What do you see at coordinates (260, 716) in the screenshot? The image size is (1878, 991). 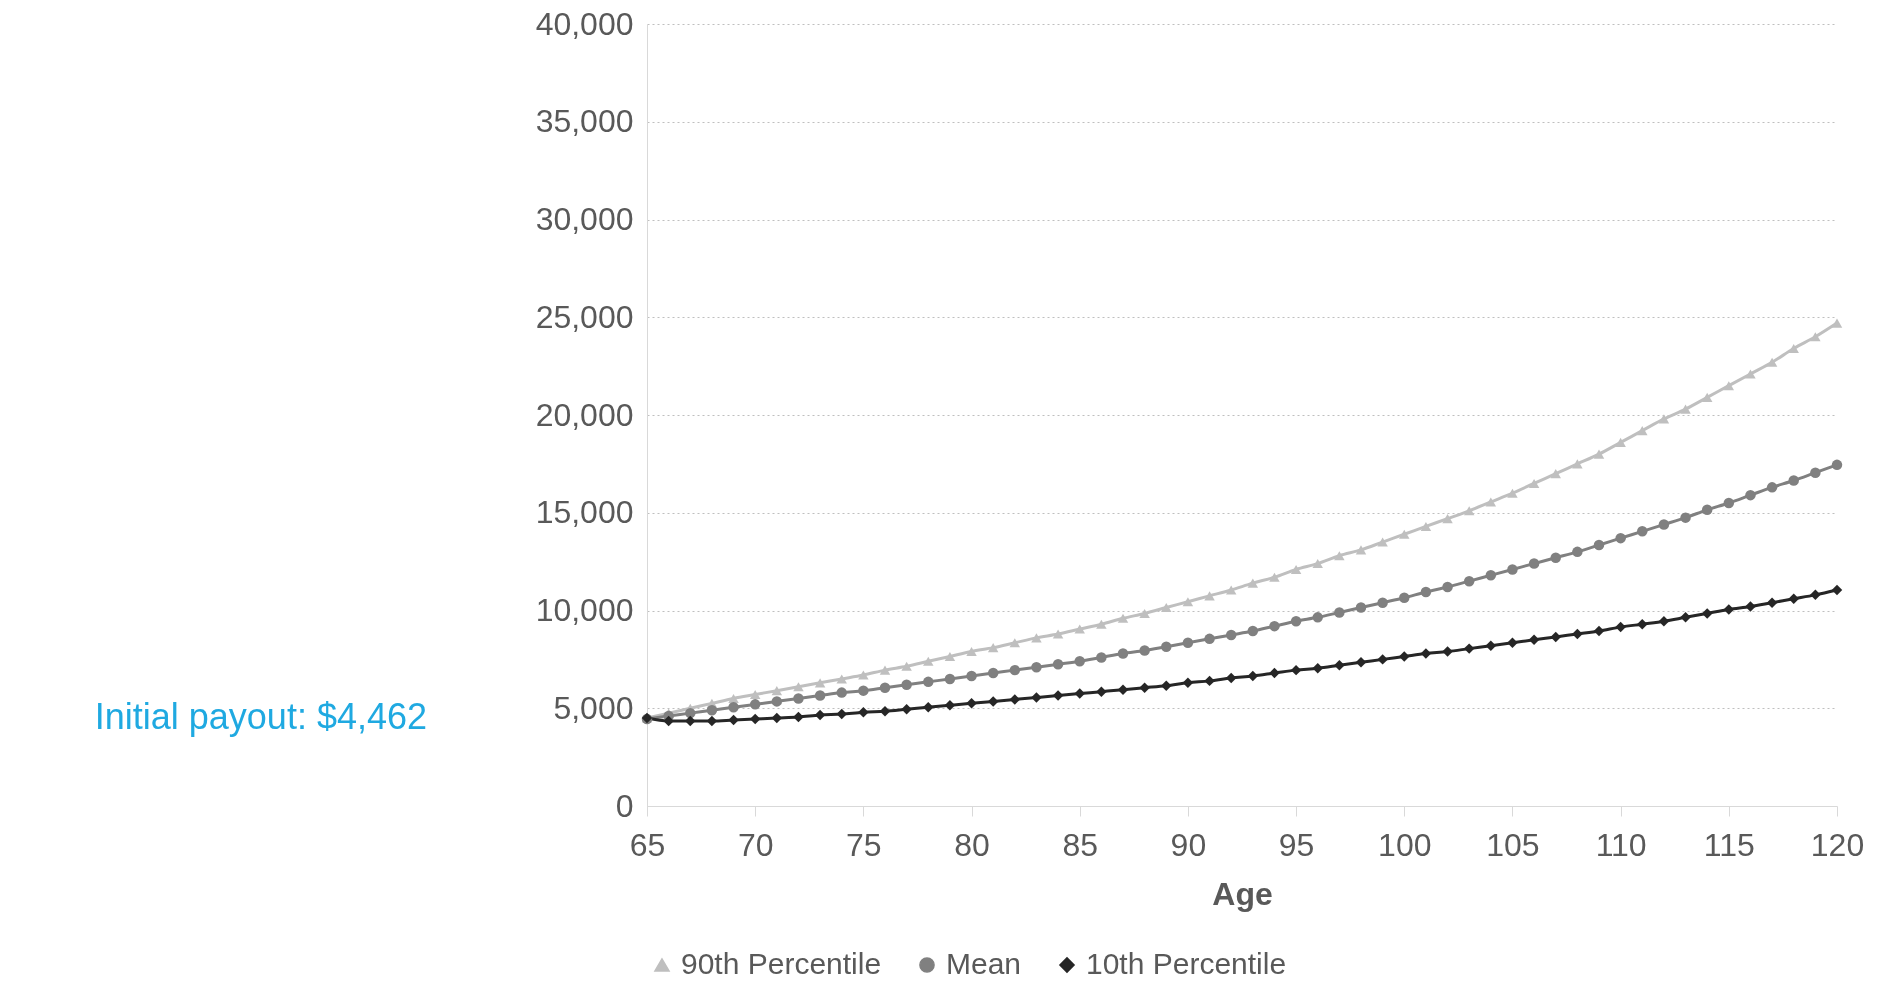 I see `text: Initial payout: $4,462` at bounding box center [260, 716].